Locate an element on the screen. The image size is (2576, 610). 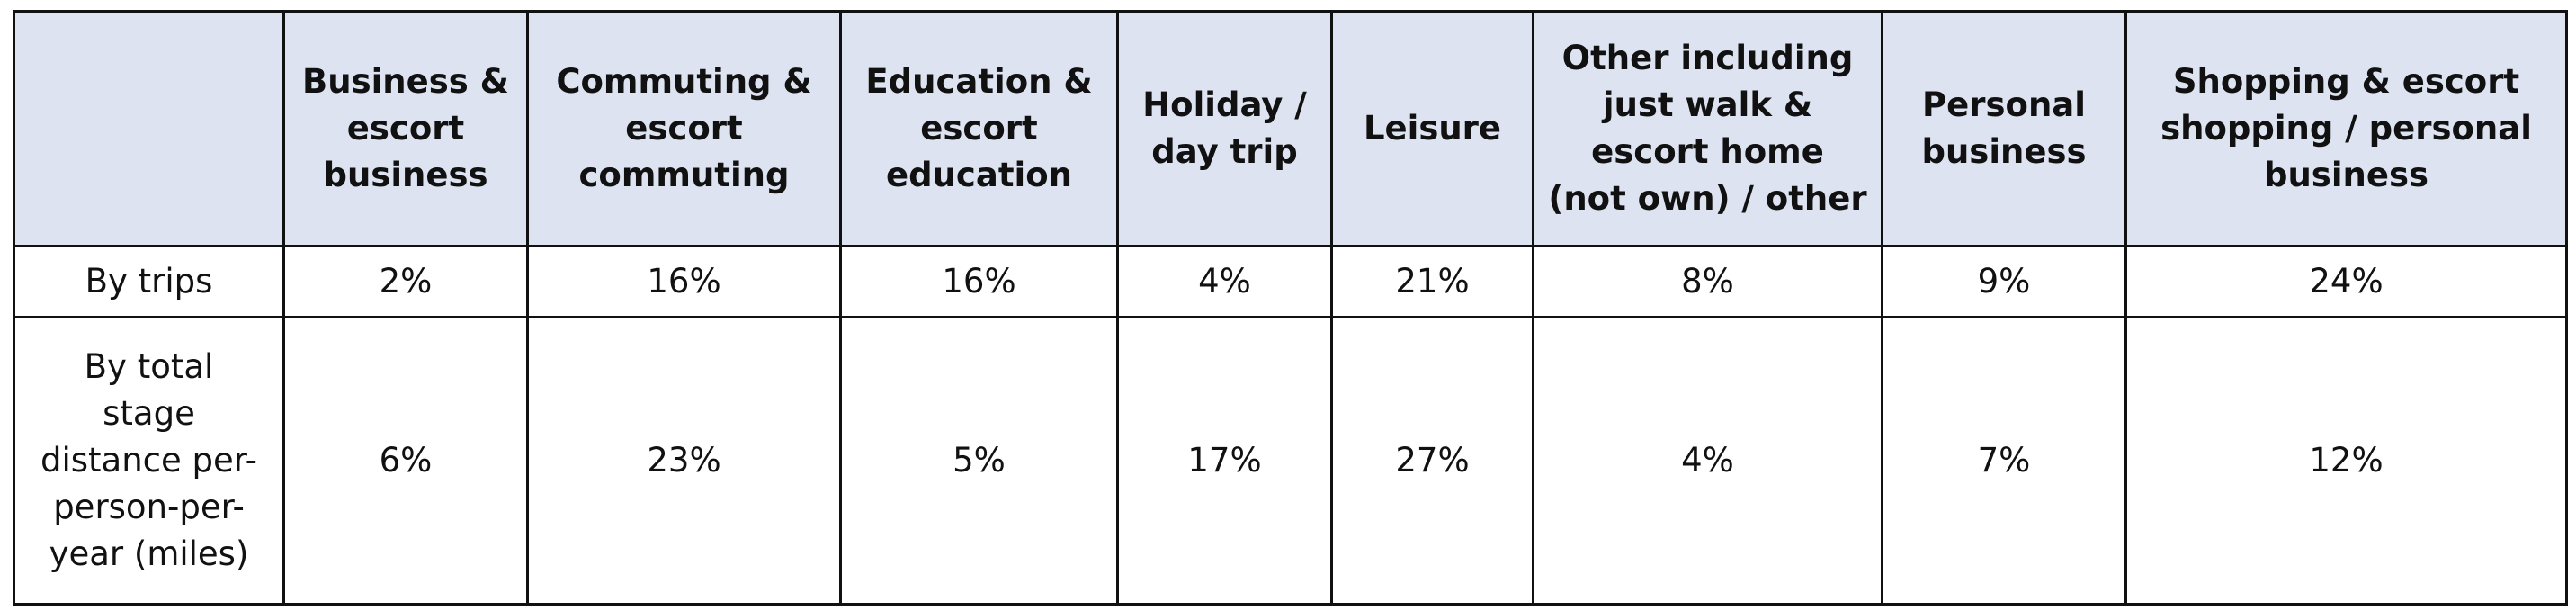
column-header: Personal business is located at coordinates (2004, 128).